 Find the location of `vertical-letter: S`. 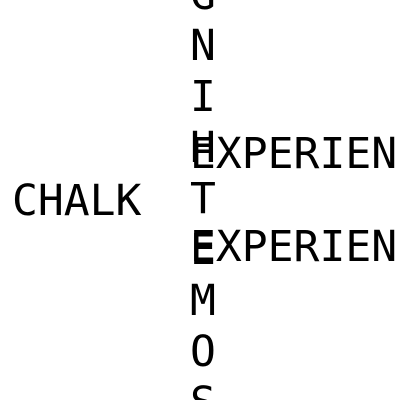

vertical-letter: S is located at coordinates (203, 391).